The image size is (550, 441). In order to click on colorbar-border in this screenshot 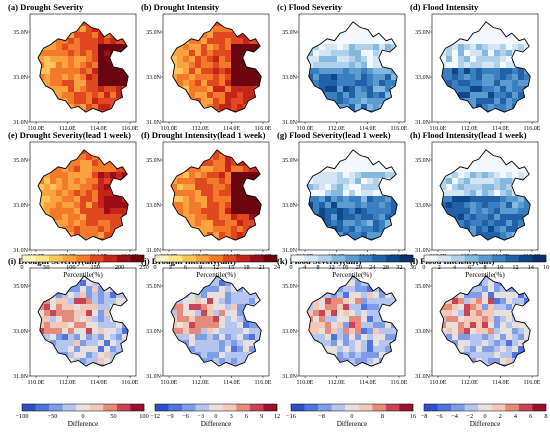, I will do `click(485, 407)`.